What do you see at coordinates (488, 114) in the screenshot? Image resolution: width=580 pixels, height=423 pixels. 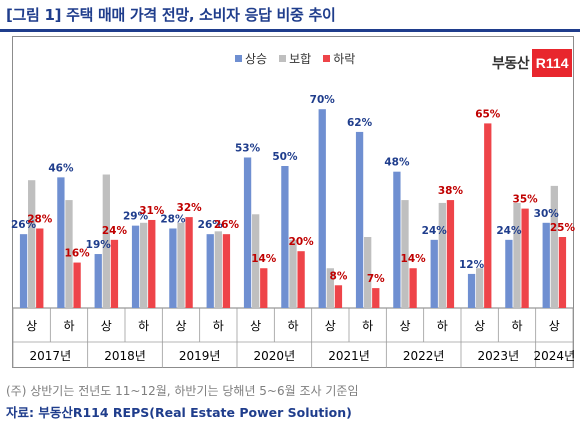 I see `data-label-fall: 65%` at bounding box center [488, 114].